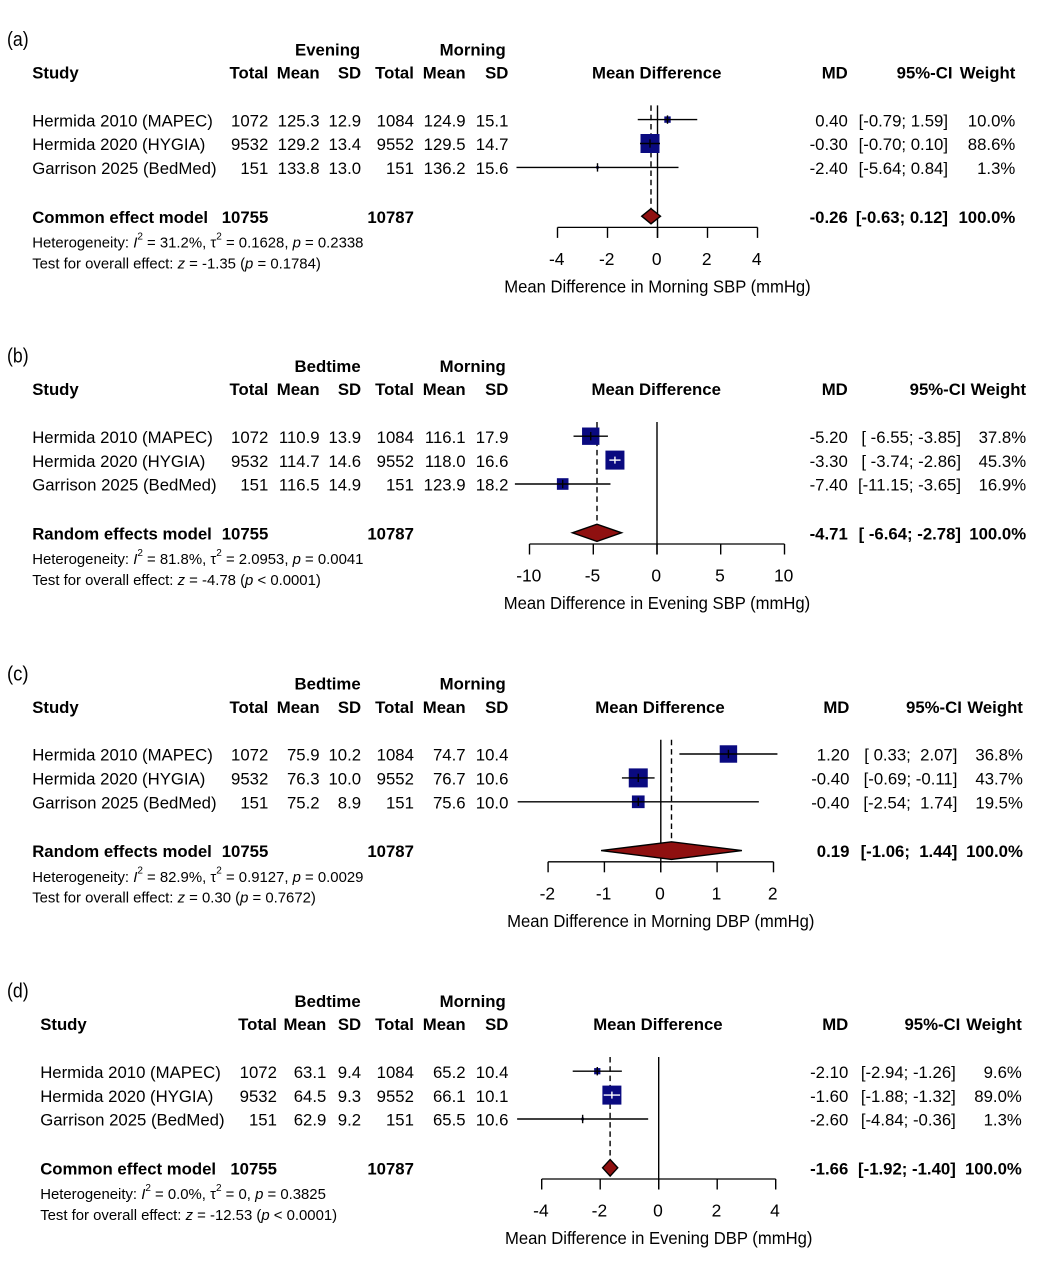 The height and width of the screenshot is (1281, 1049). What do you see at coordinates (1003, 437) in the screenshot?
I see `svg-text: 37.8%` at bounding box center [1003, 437].